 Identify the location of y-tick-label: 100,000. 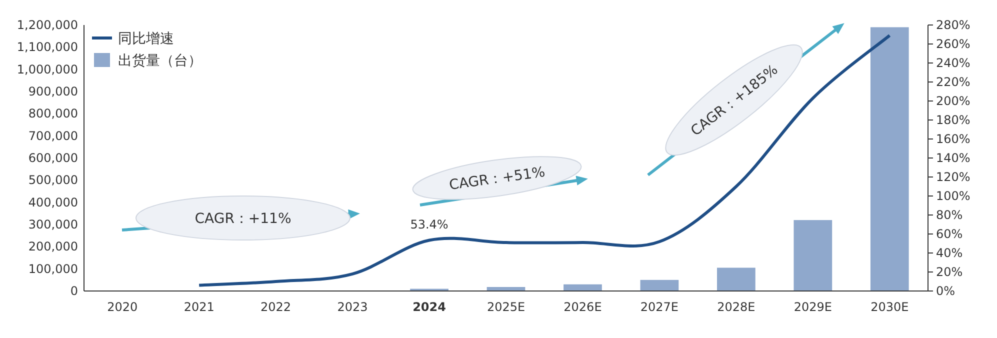
(53, 269).